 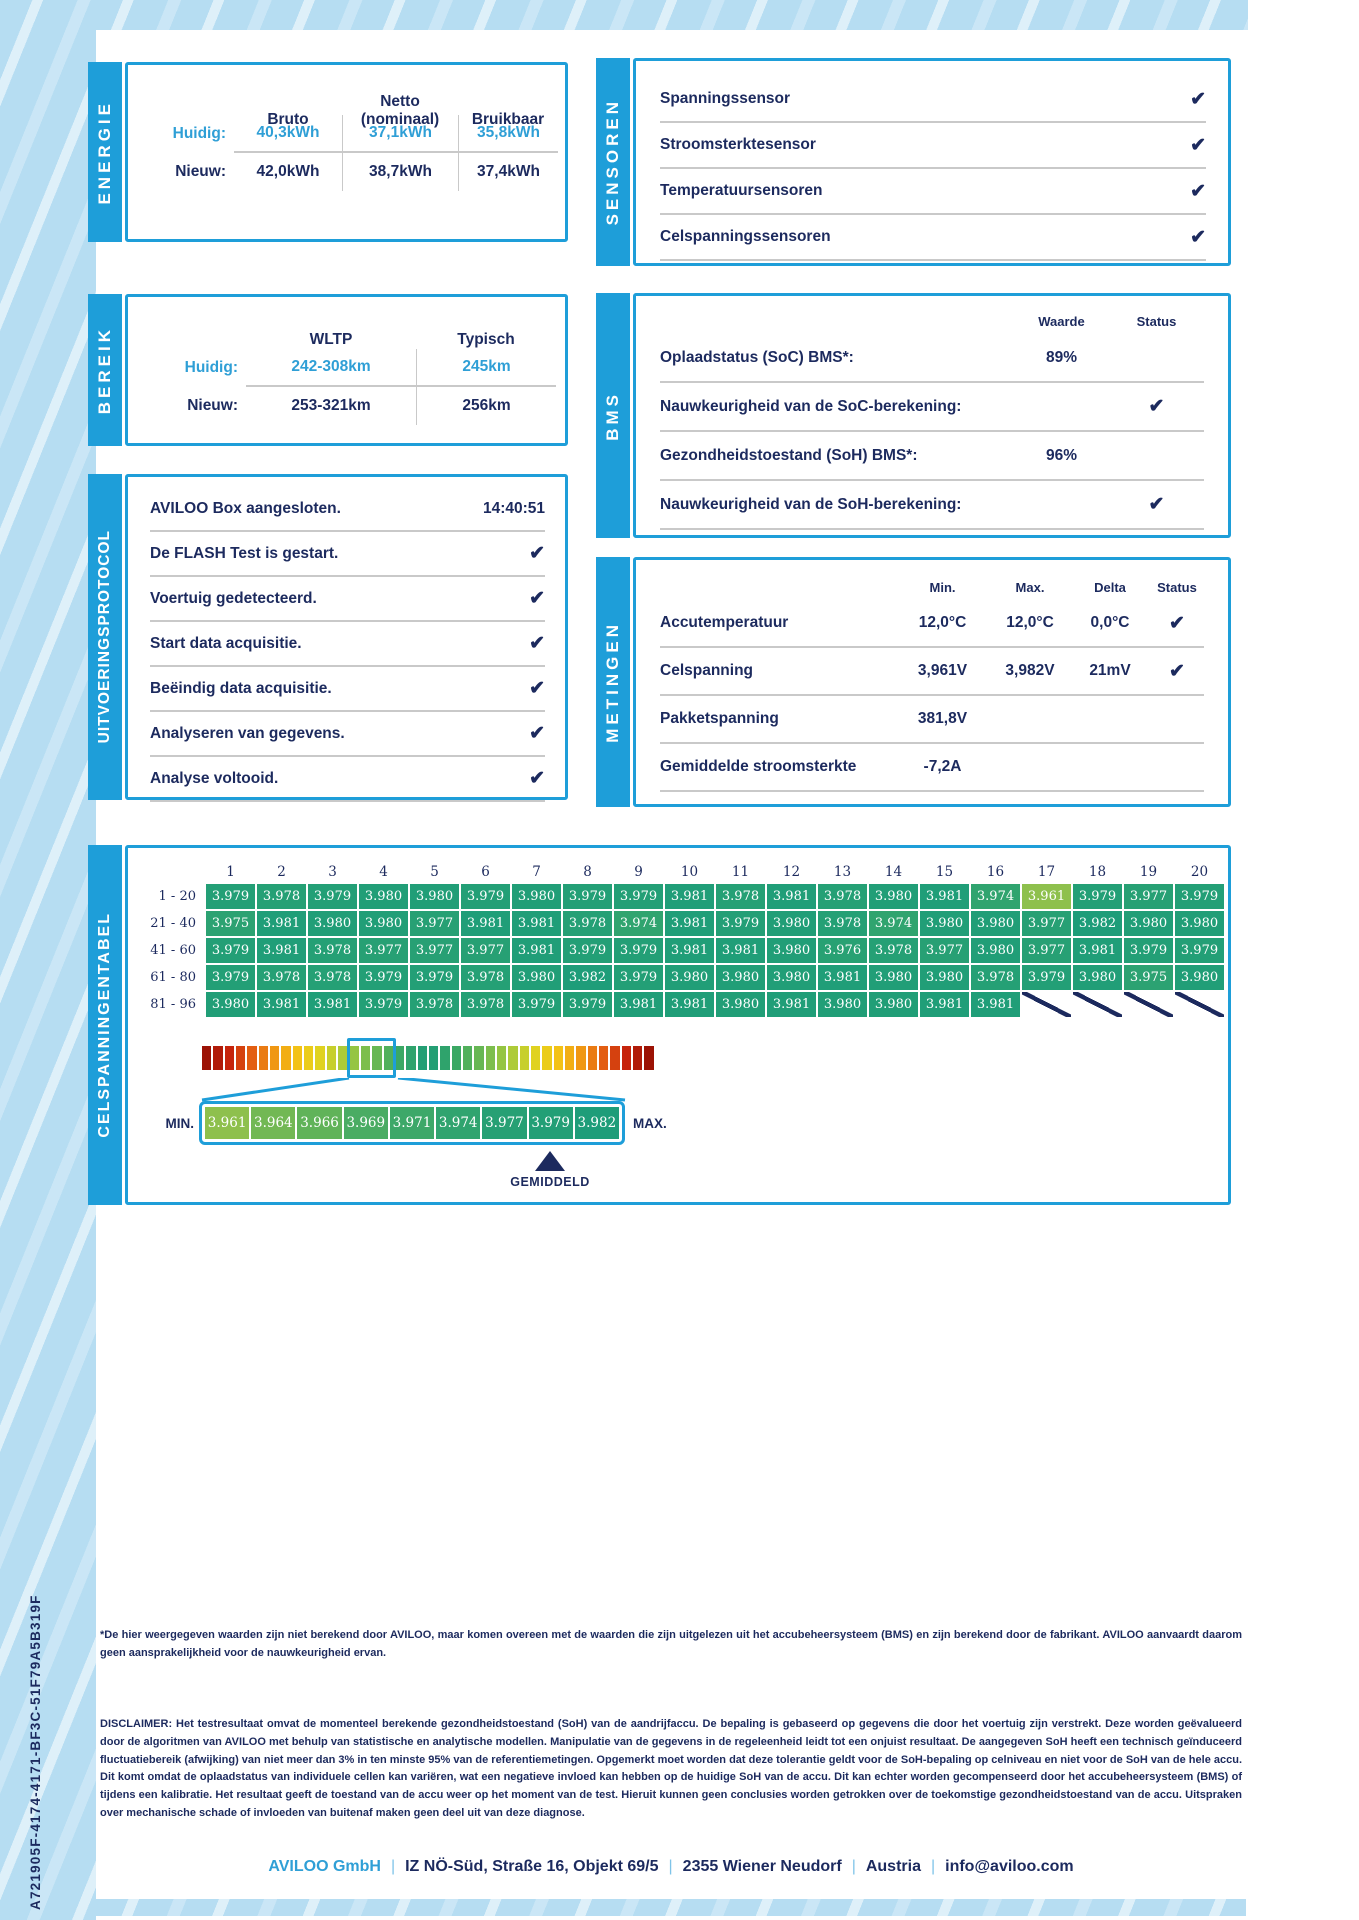 What do you see at coordinates (244, 553) in the screenshot?
I see `protocol-step-label: De FLASH Test is gestart.` at bounding box center [244, 553].